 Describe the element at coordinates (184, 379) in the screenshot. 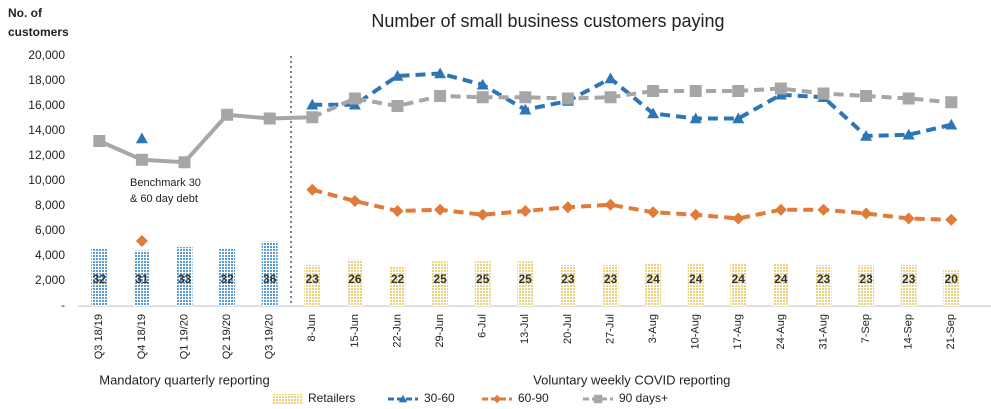

I see `section-label: Mandatory quarterly reporting` at that location.